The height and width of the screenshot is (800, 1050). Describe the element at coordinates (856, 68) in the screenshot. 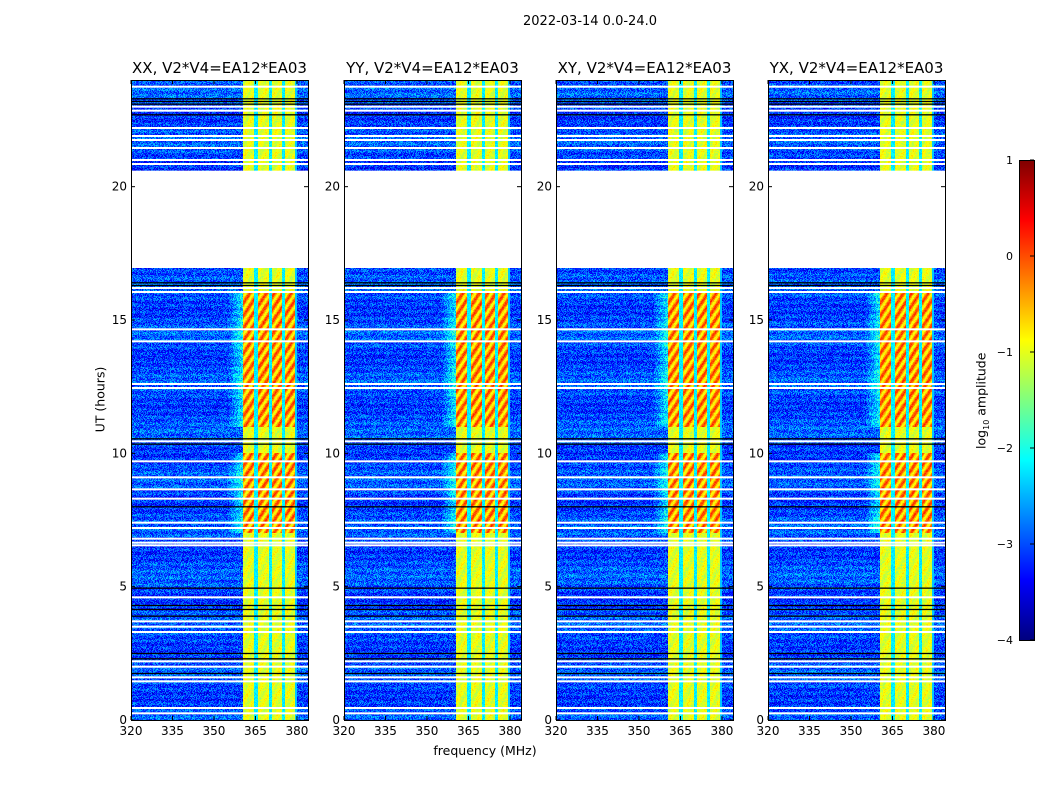

I see `panel-title: YX, V2*V4=EA12*EA03` at that location.